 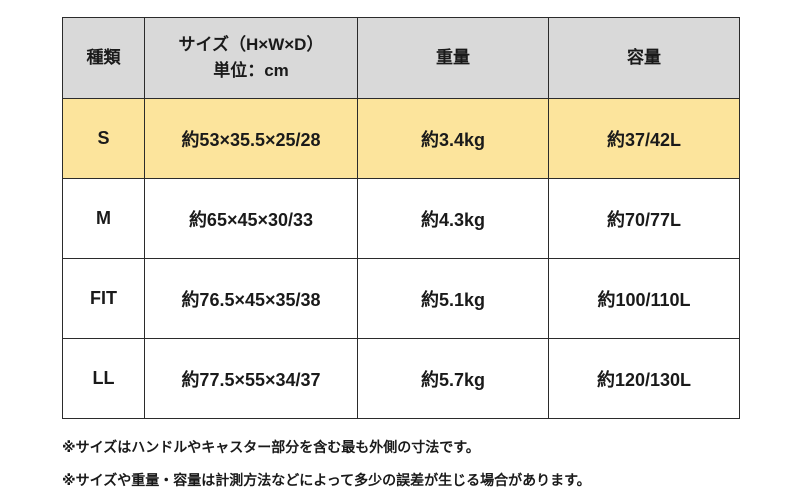 I want to click on col-header-capacity: 容量, so click(x=644, y=58).